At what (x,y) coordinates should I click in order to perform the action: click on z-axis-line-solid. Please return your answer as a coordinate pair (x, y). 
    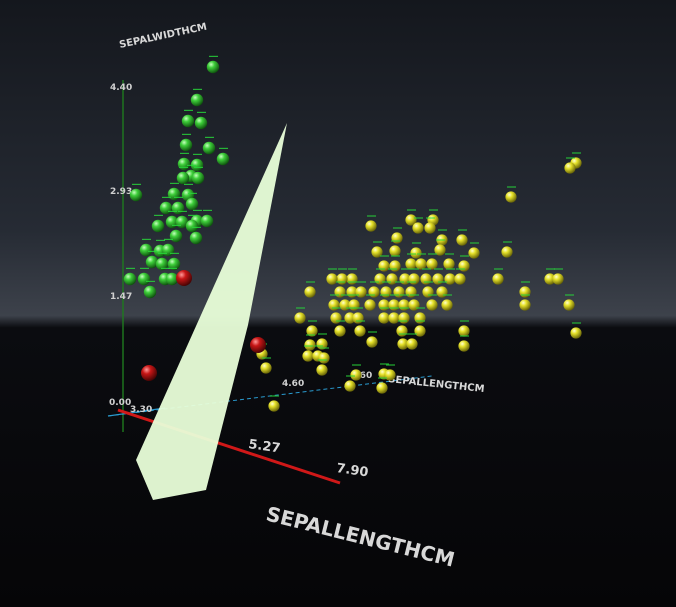
    Looking at the image, I should click on (136, 412).